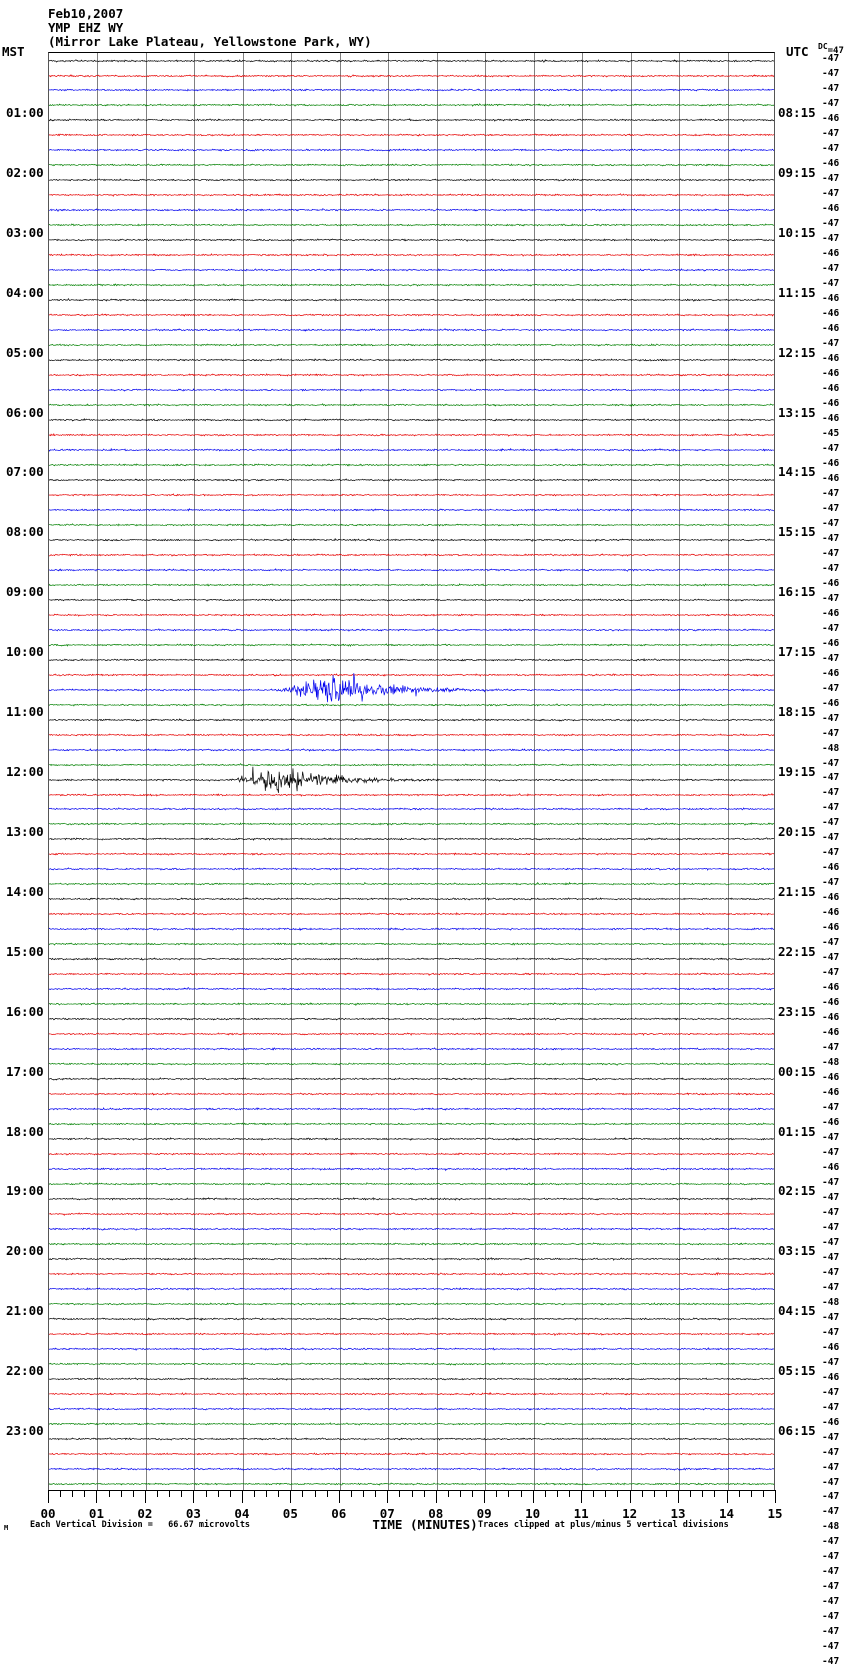 This screenshot has width=850, height=1667. Describe the element at coordinates (831, 838) in the screenshot. I see `dc-value-row-52: -47` at that location.